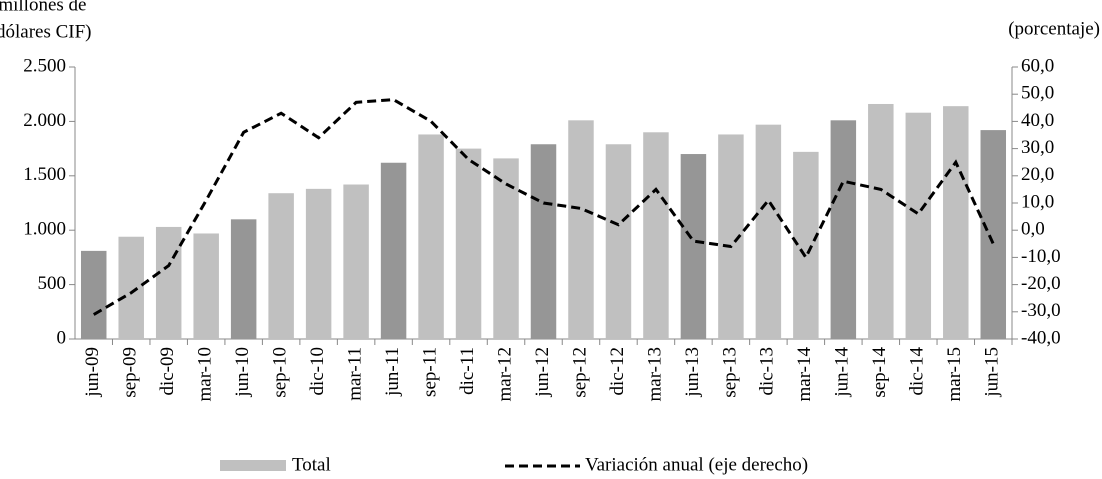 Image resolution: width=1102 pixels, height=479 pixels. I want to click on y2-tick-label: -20,0, so click(1041, 283).